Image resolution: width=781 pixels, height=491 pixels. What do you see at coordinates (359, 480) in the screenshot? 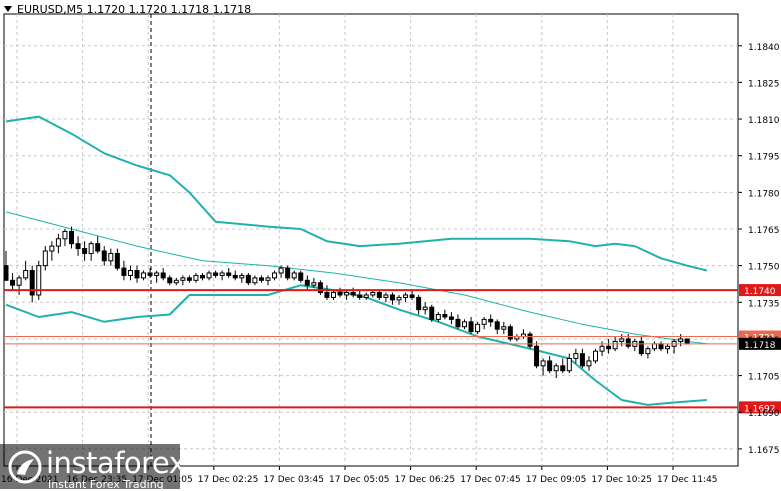
I see `x-tick-label: 17 Dec 05:05` at bounding box center [359, 480].